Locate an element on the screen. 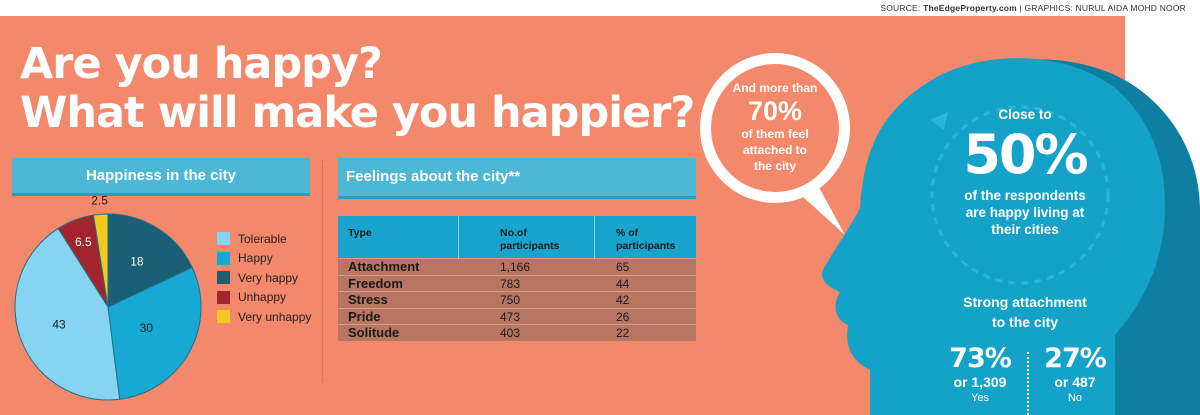 The image size is (1200, 415). header-percent: % of participants is located at coordinates (646, 240).